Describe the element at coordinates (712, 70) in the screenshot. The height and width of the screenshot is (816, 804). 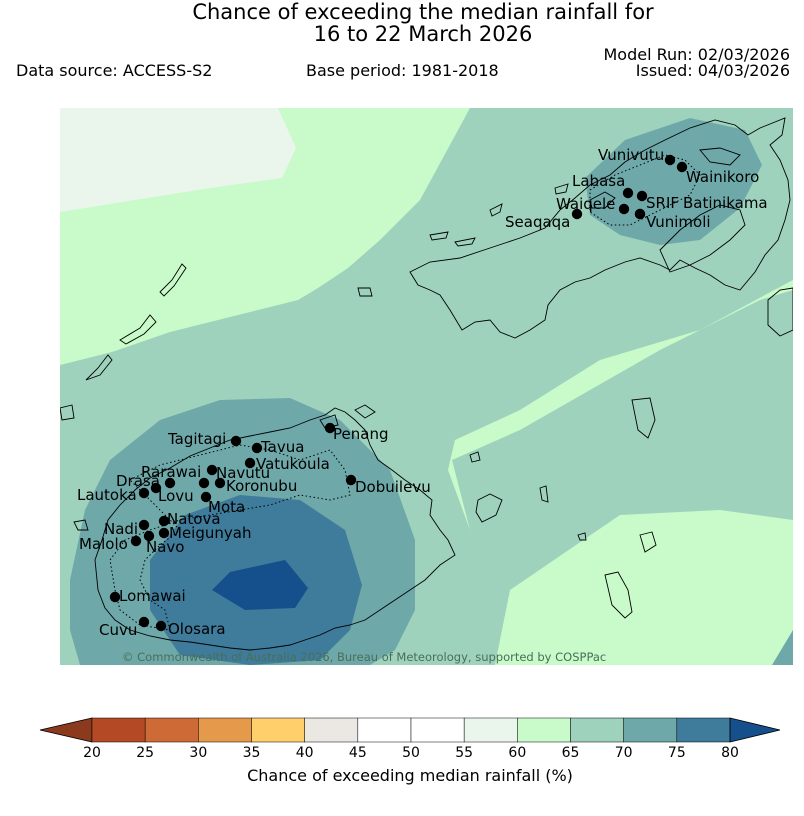
I see `issued-date: Issued: 04/03/2026` at that location.